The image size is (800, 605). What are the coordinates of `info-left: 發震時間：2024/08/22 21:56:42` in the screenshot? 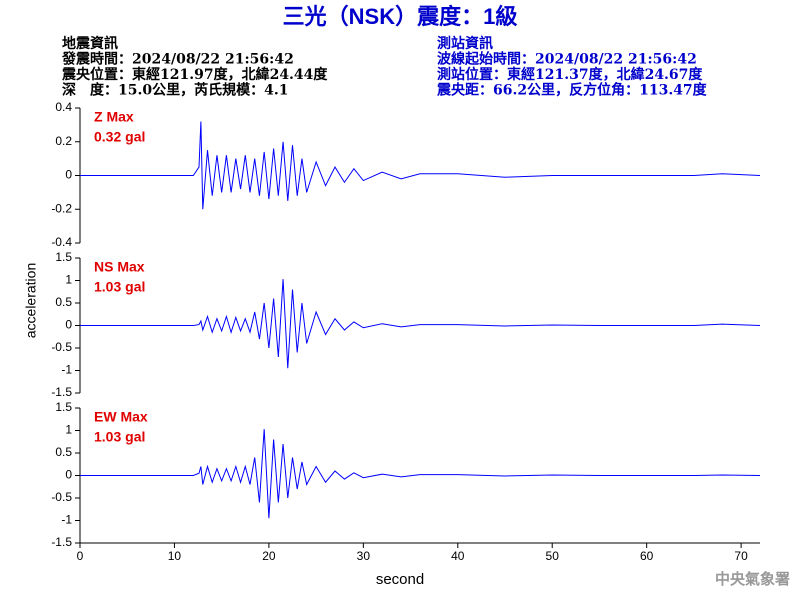 It's located at (177, 59).